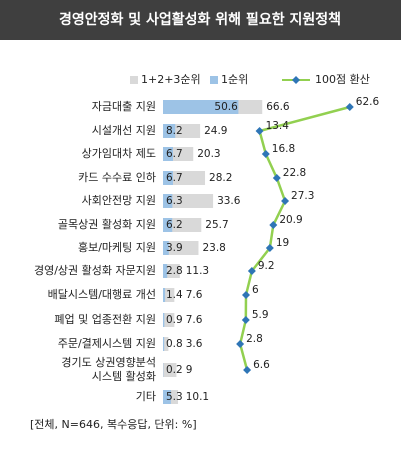 This screenshot has width=401, height=459. Describe the element at coordinates (102, 294) in the screenshot. I see `category-label: 배달시스템/대행료 개선` at that location.